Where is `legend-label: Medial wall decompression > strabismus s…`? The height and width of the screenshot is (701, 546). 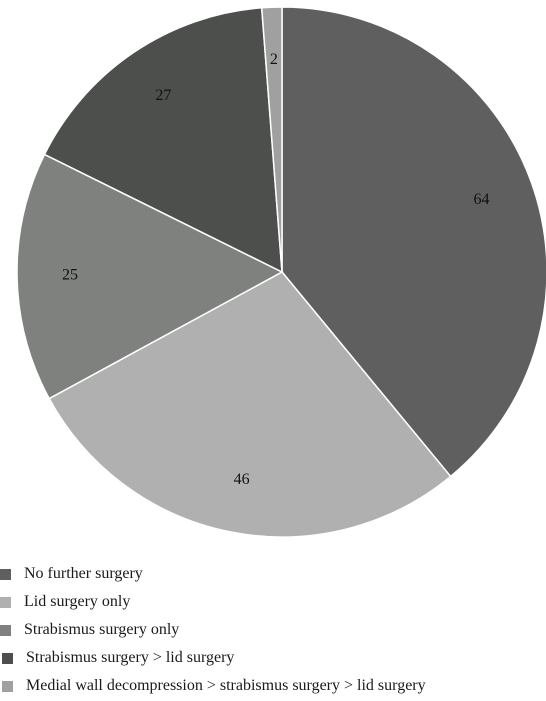
legend-label: Medial wall decompression > strabismus s… is located at coordinates (226, 685).